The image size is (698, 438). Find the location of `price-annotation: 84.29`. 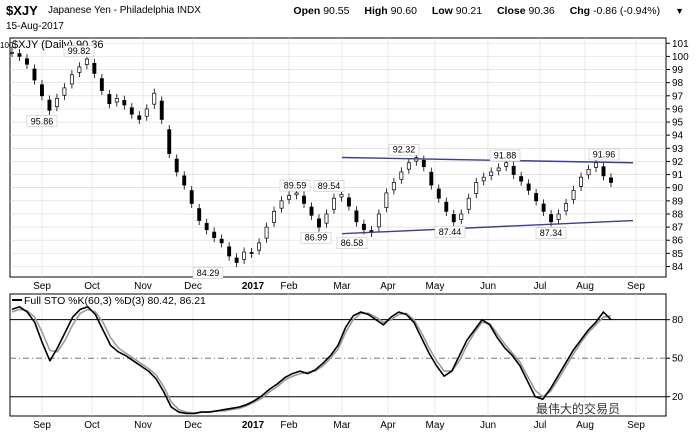

price-annotation: 84.29 is located at coordinates (208, 273).